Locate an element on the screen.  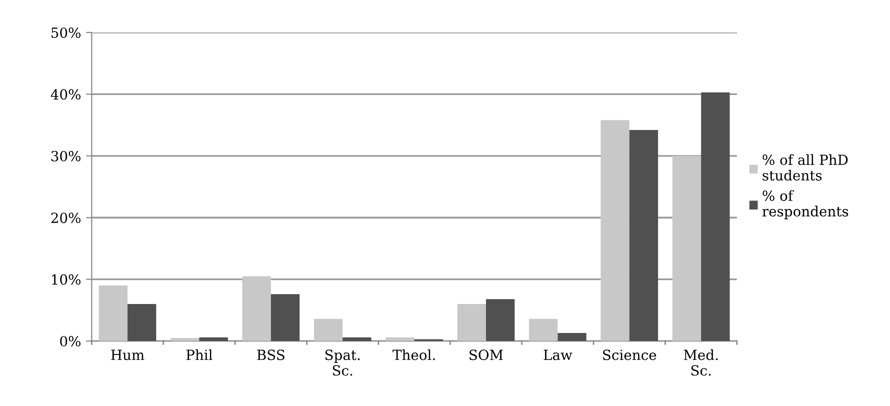
legend-label: % of all PhD students is located at coordinates (805, 167).